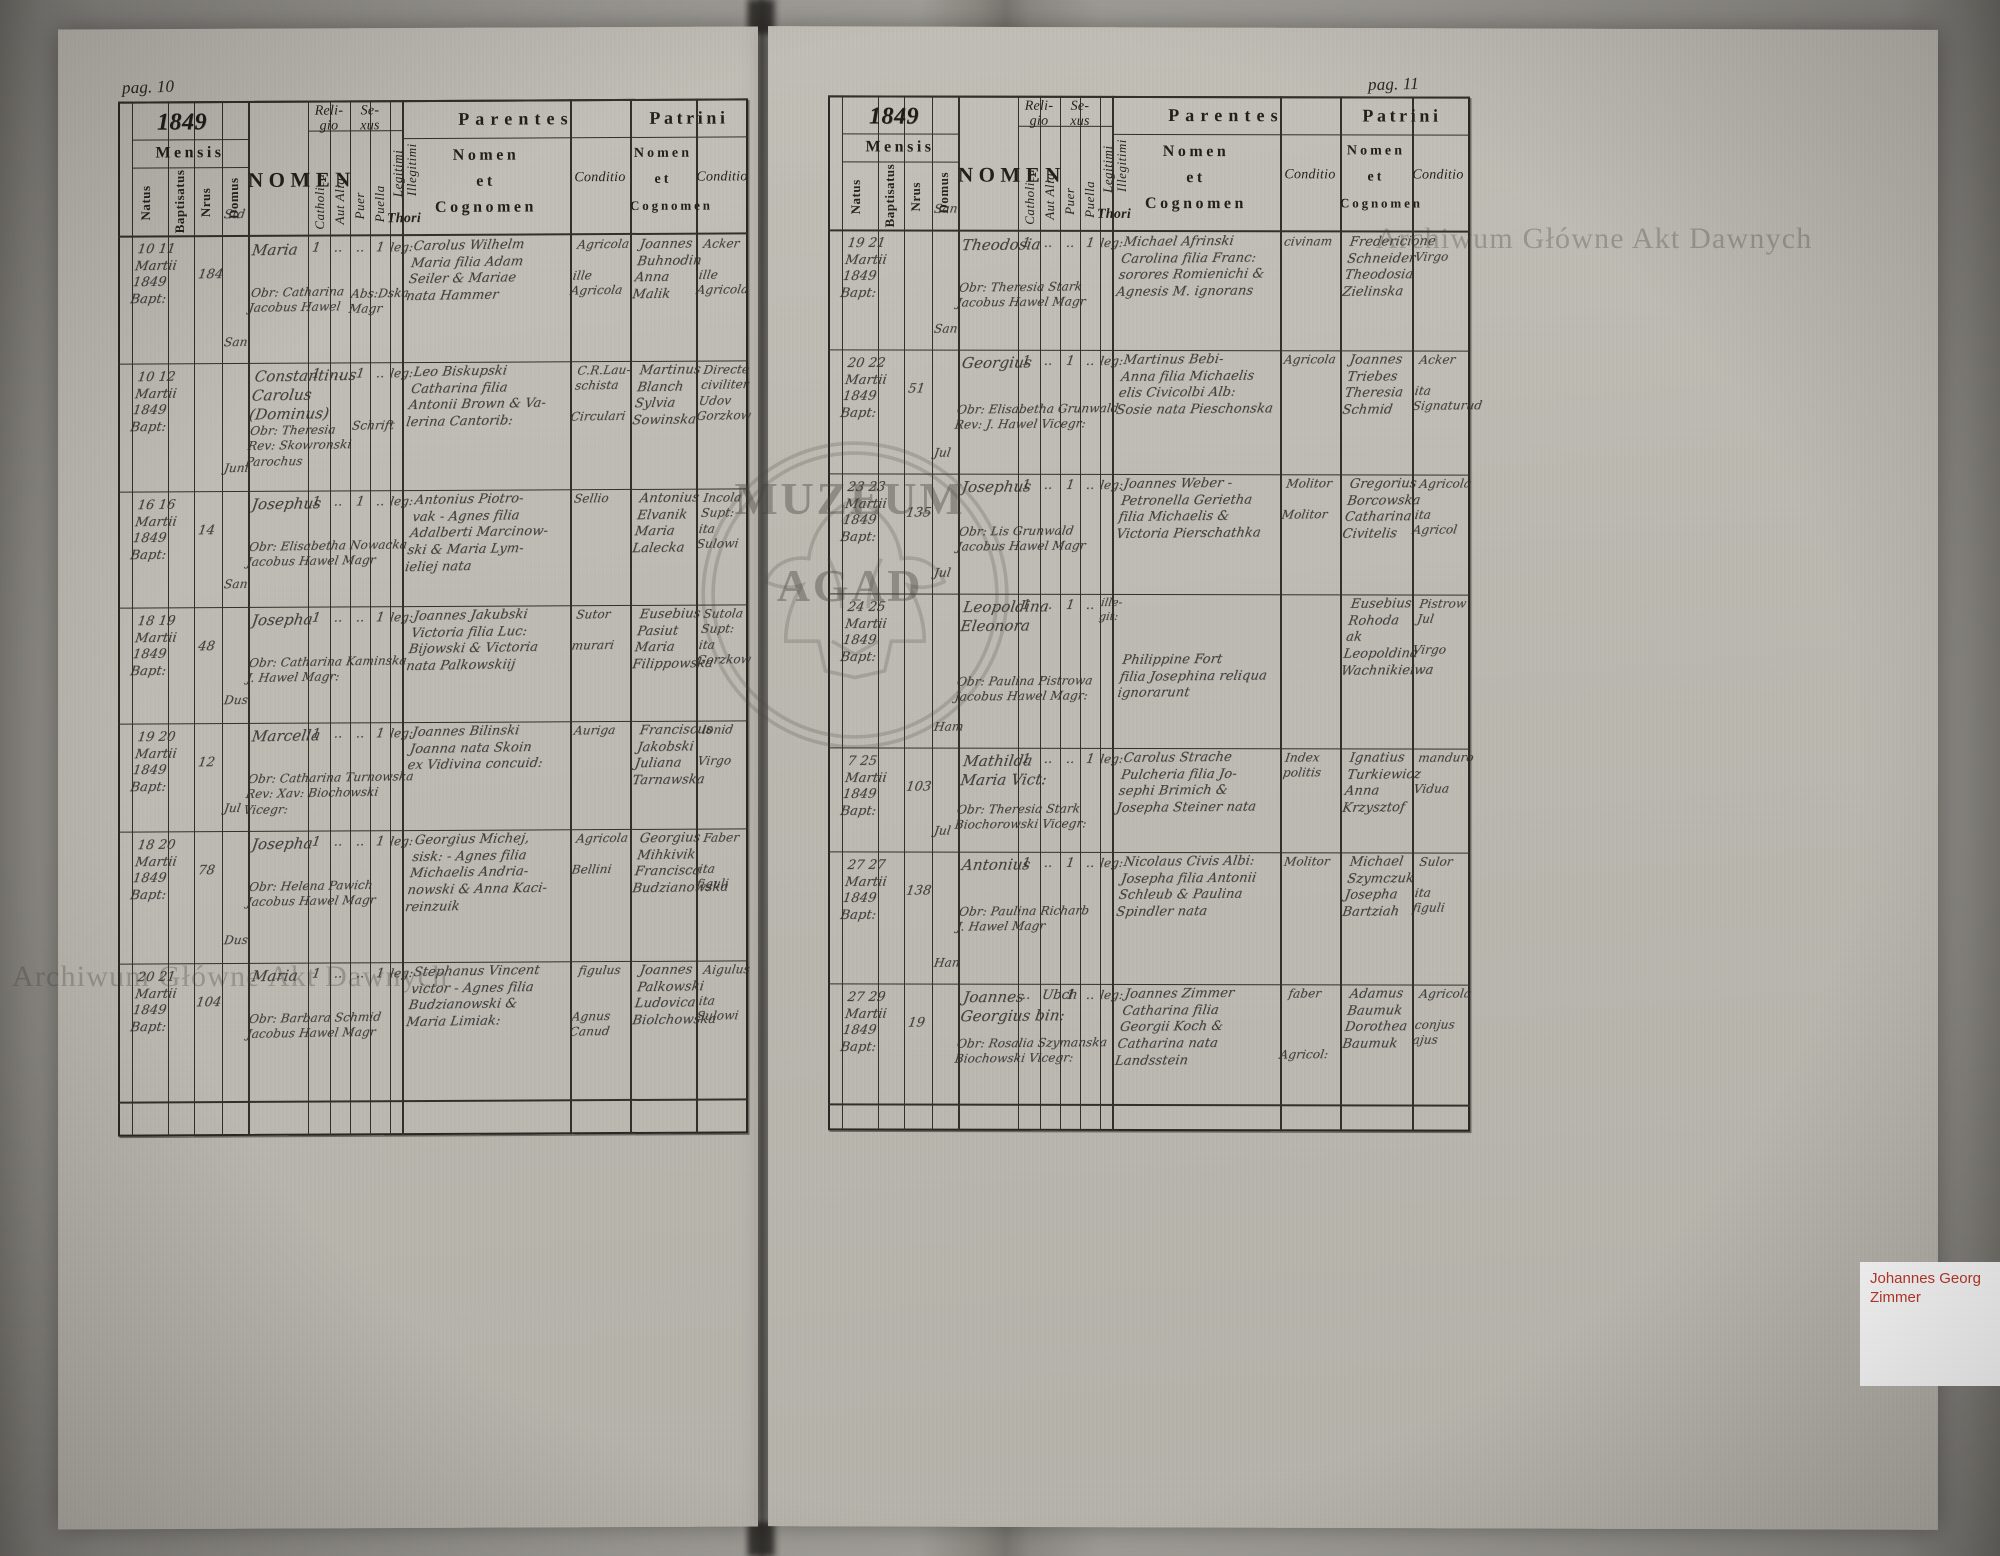 This screenshot has width=2000, height=1556. I want to click on row-nrus: 103, so click(918, 787).